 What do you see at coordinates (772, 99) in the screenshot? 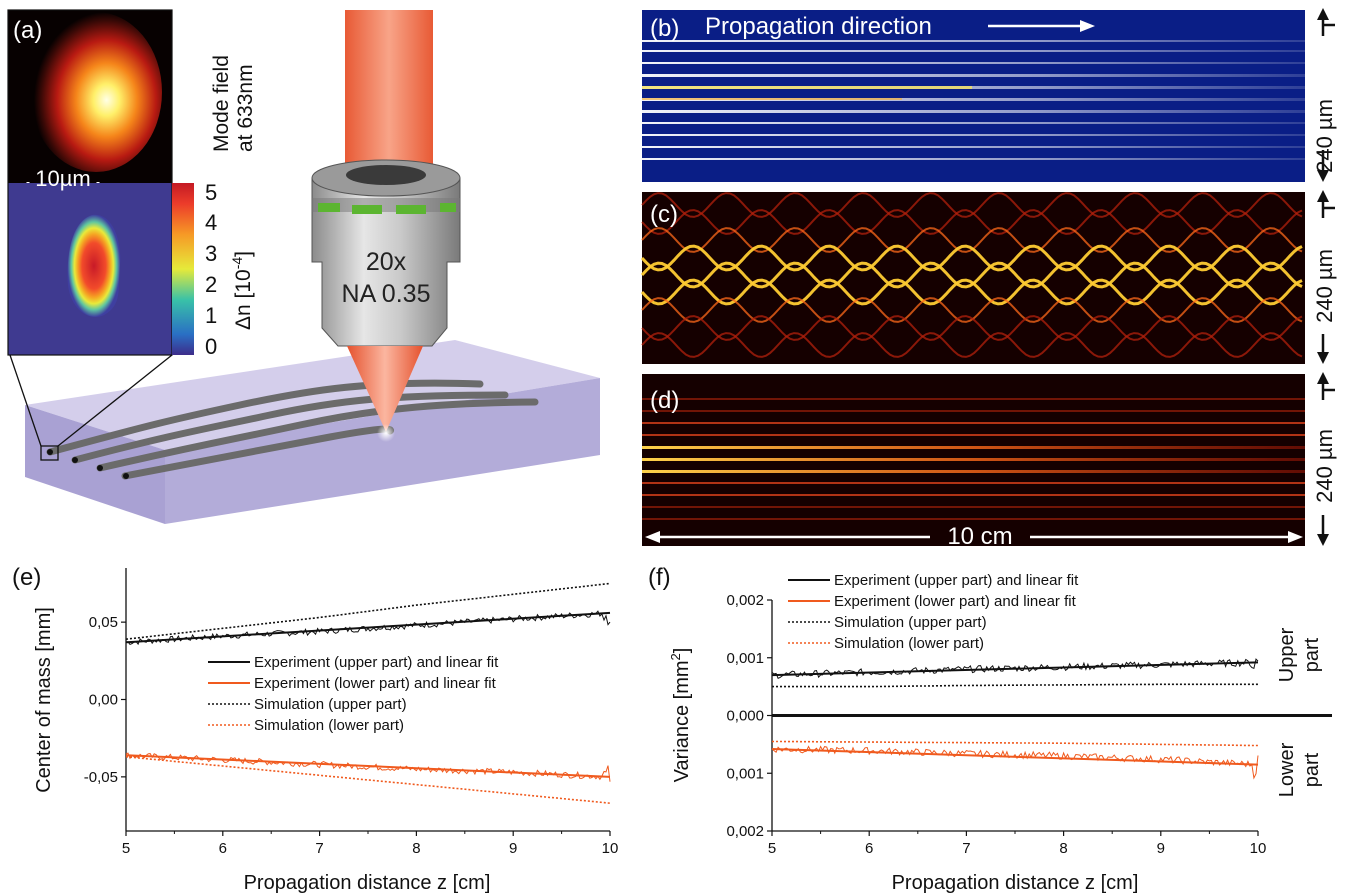
I see `mode-stripe-b-bright` at bounding box center [772, 99].